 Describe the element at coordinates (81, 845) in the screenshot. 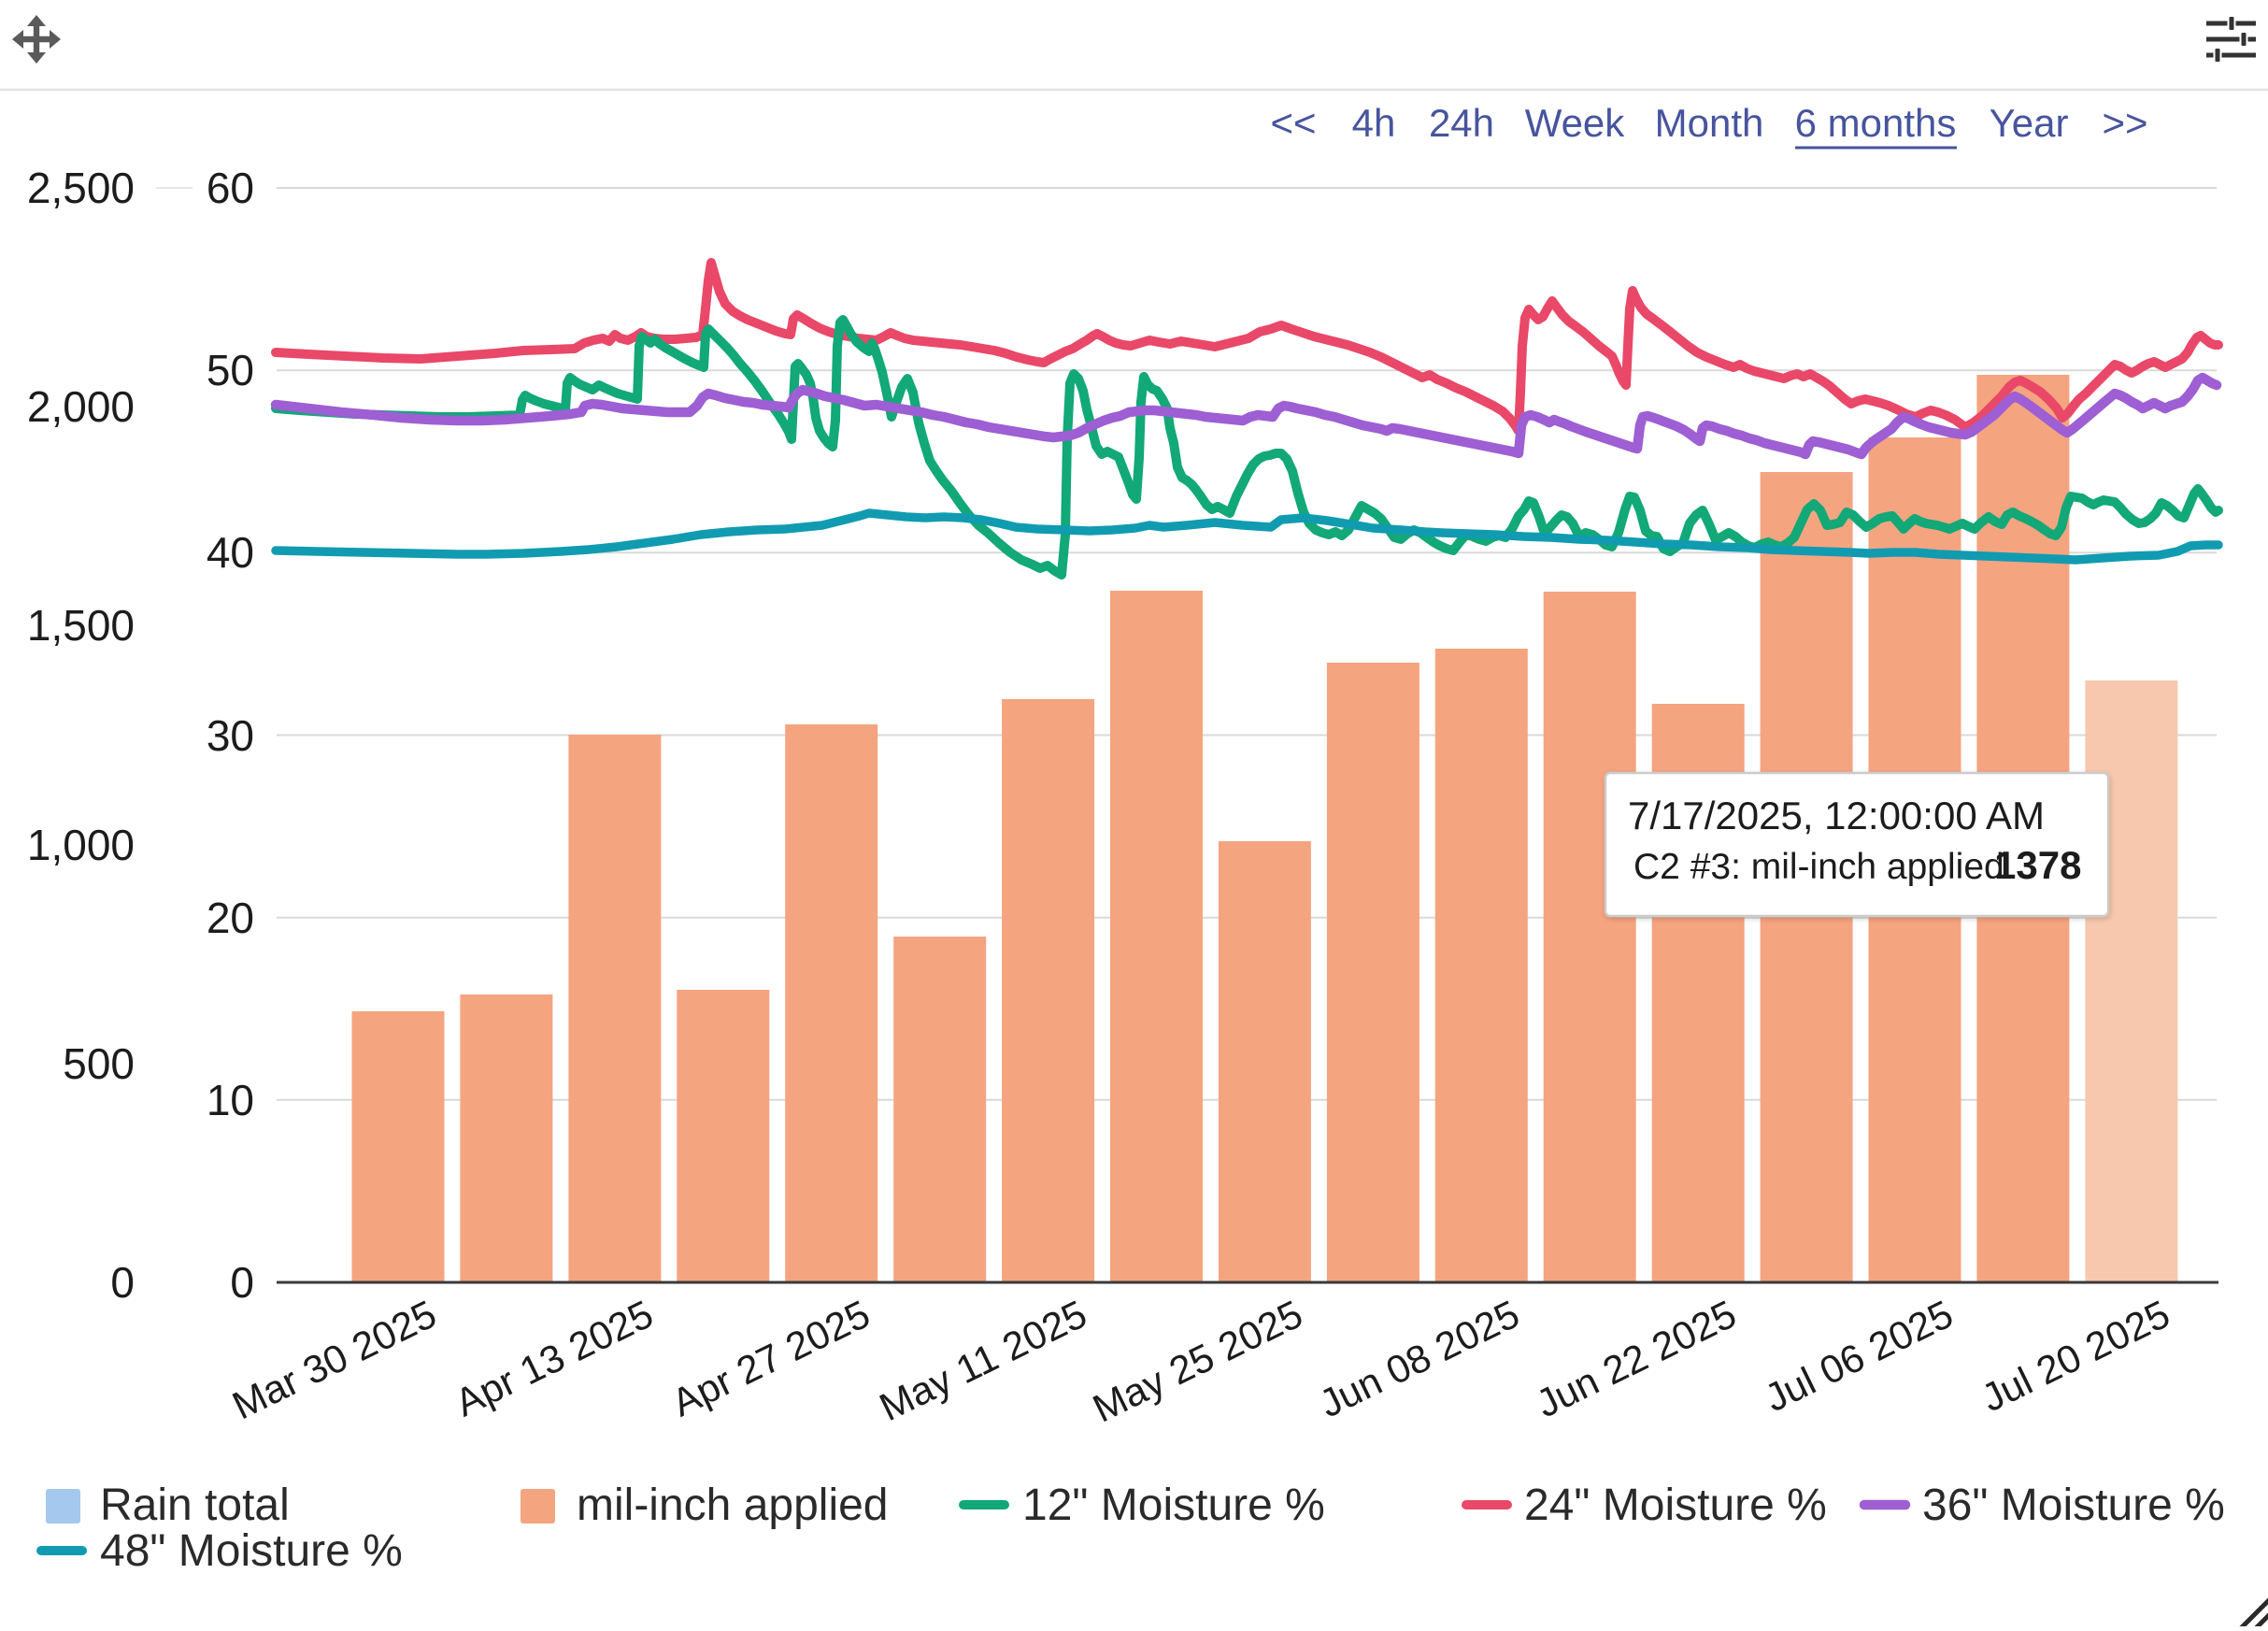

I see `svg-text: 1,000` at that location.